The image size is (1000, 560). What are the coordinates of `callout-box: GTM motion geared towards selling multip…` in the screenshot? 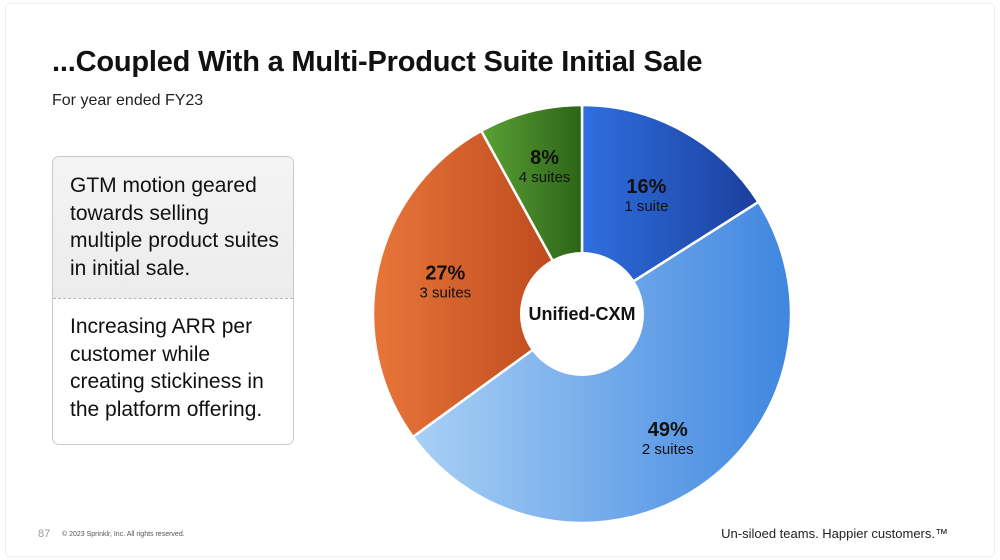 It's located at (173, 300).